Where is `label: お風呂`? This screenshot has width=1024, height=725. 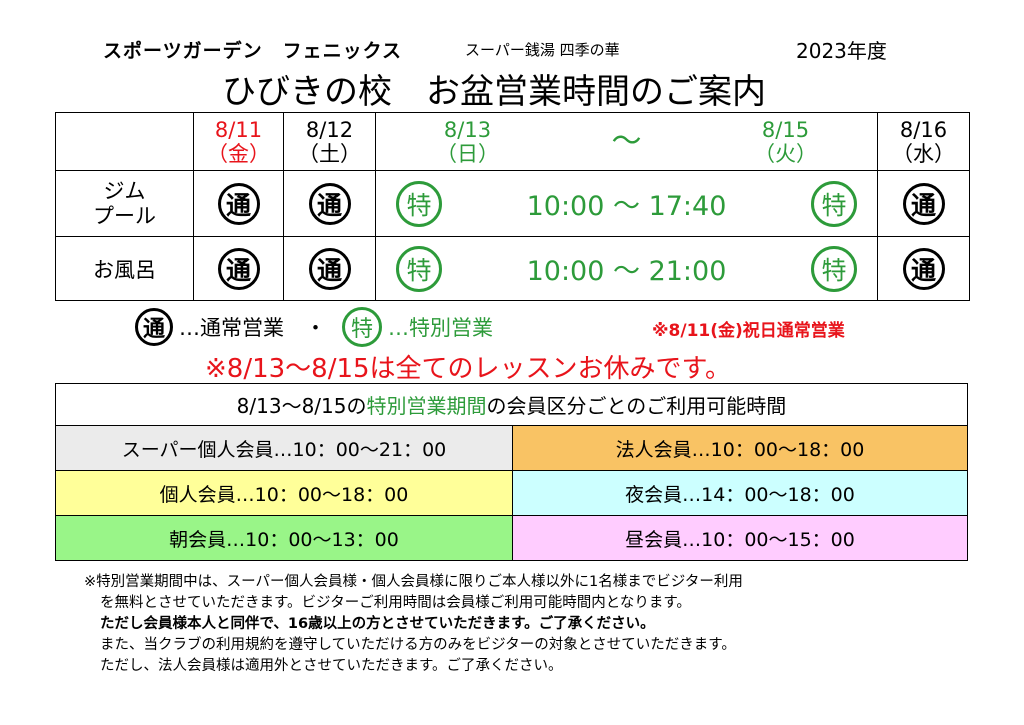 label: お風呂 is located at coordinates (124, 269).